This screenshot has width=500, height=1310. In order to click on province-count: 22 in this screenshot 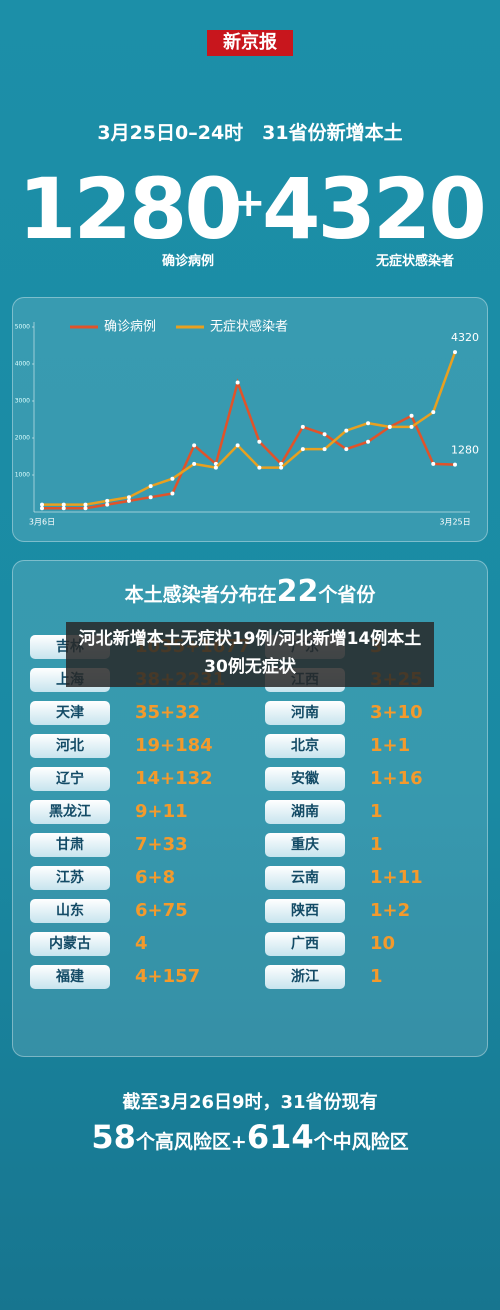, I will do `click(297, 591)`.